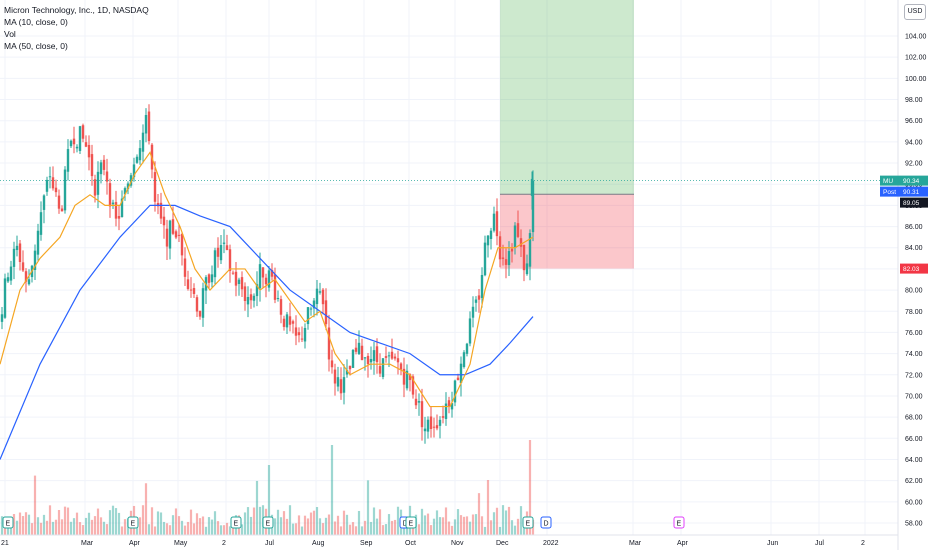 The image size is (932, 550). I want to click on currency-button: USD, so click(915, 12).